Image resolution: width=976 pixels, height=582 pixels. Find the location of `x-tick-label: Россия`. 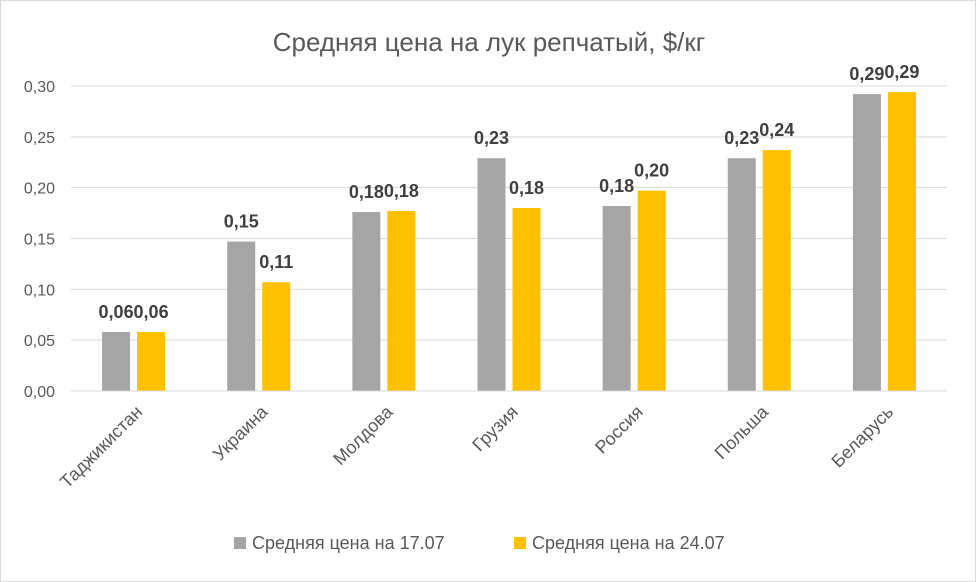

x-tick-label: Россия is located at coordinates (619, 430).